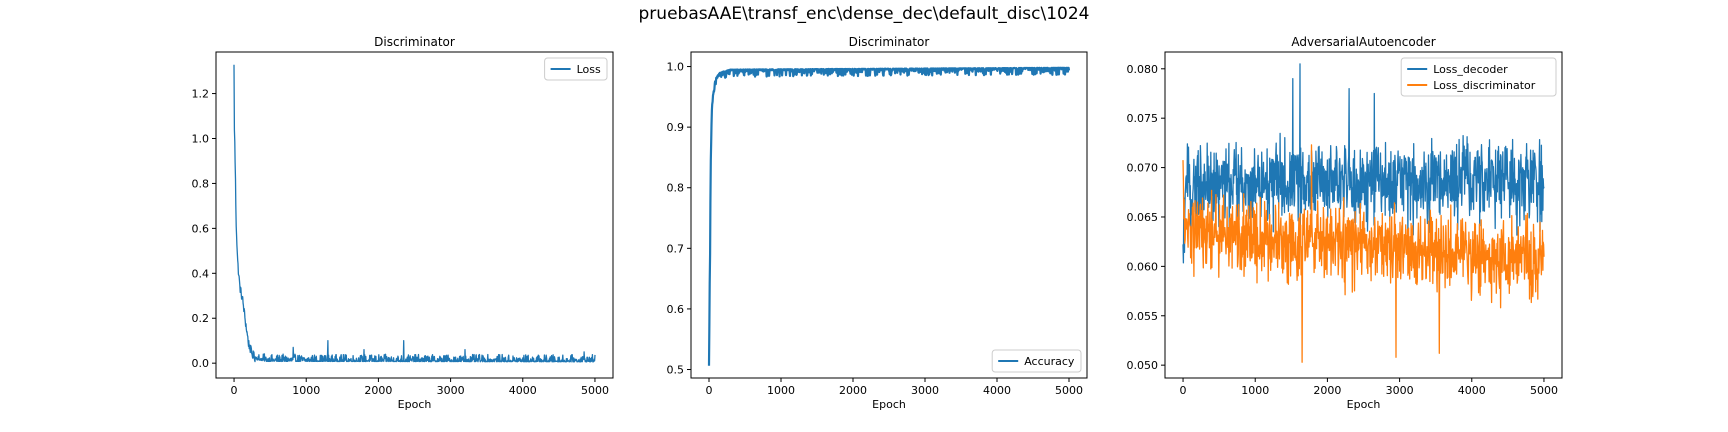 The image size is (1728, 432). Describe the element at coordinates (201, 363) in the screenshot. I see `y-tick-label: 0.0` at that location.